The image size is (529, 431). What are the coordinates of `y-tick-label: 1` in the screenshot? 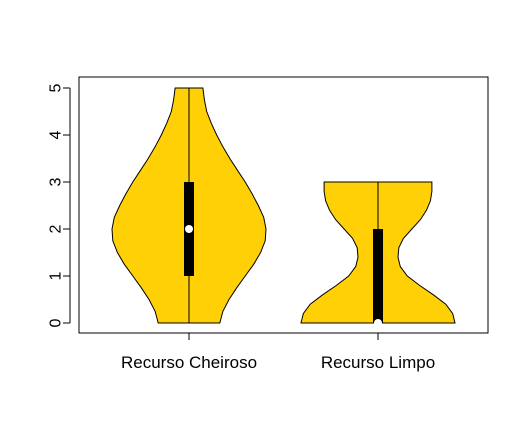 It's located at (56, 275).